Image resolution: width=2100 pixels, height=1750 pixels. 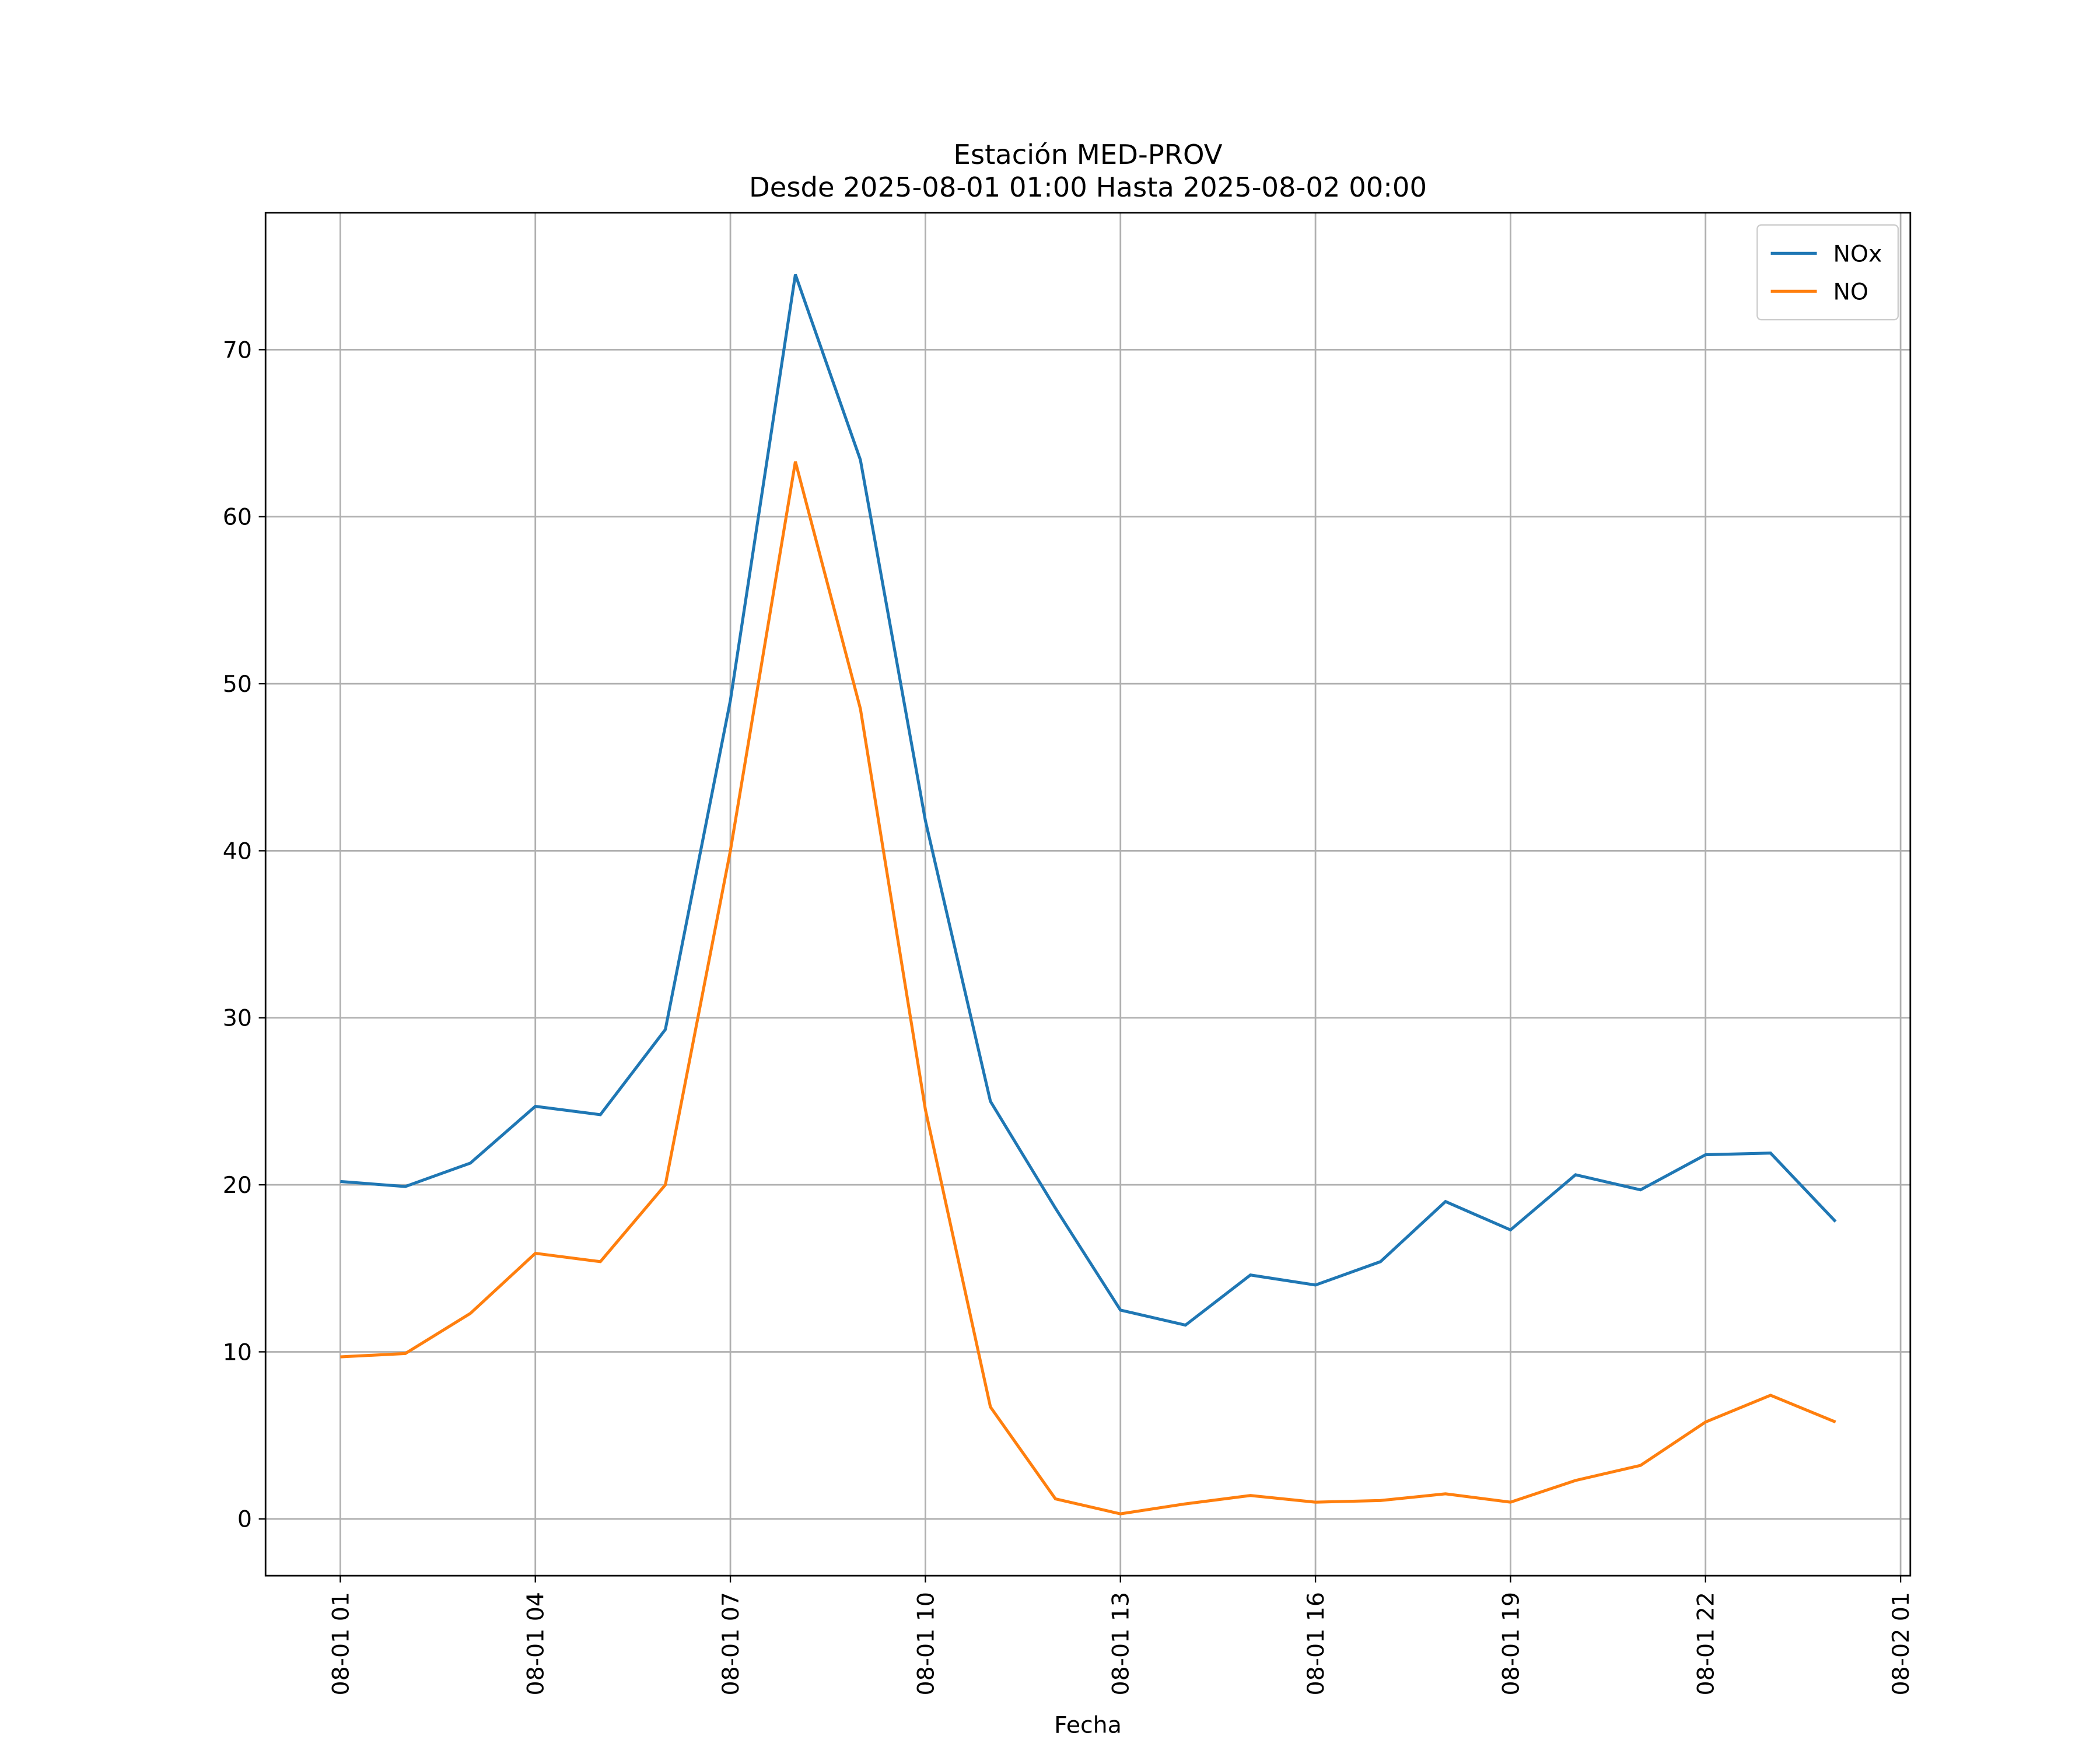 I want to click on x-tick-label: 08-01 13, so click(x=1121, y=1643).